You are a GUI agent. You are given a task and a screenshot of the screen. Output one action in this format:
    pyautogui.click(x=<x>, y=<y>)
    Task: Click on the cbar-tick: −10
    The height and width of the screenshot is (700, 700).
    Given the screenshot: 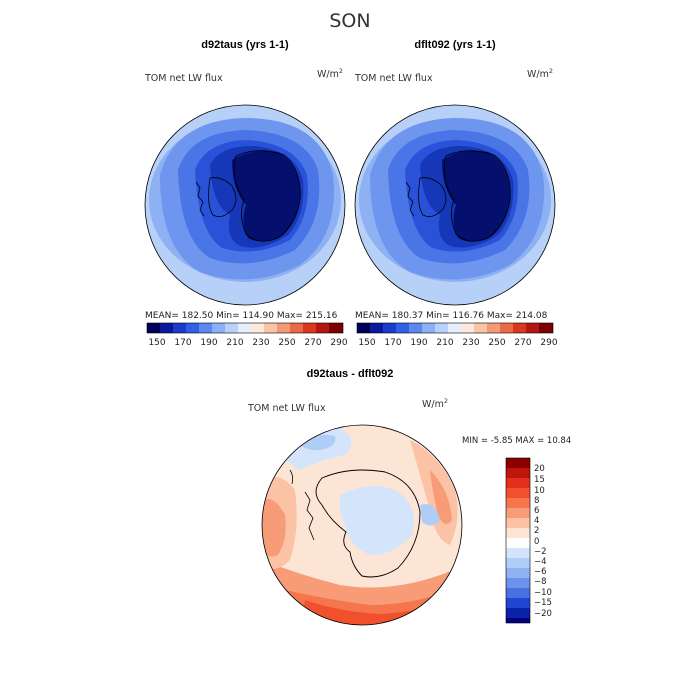 What is the action you would take?
    pyautogui.click(x=543, y=593)
    